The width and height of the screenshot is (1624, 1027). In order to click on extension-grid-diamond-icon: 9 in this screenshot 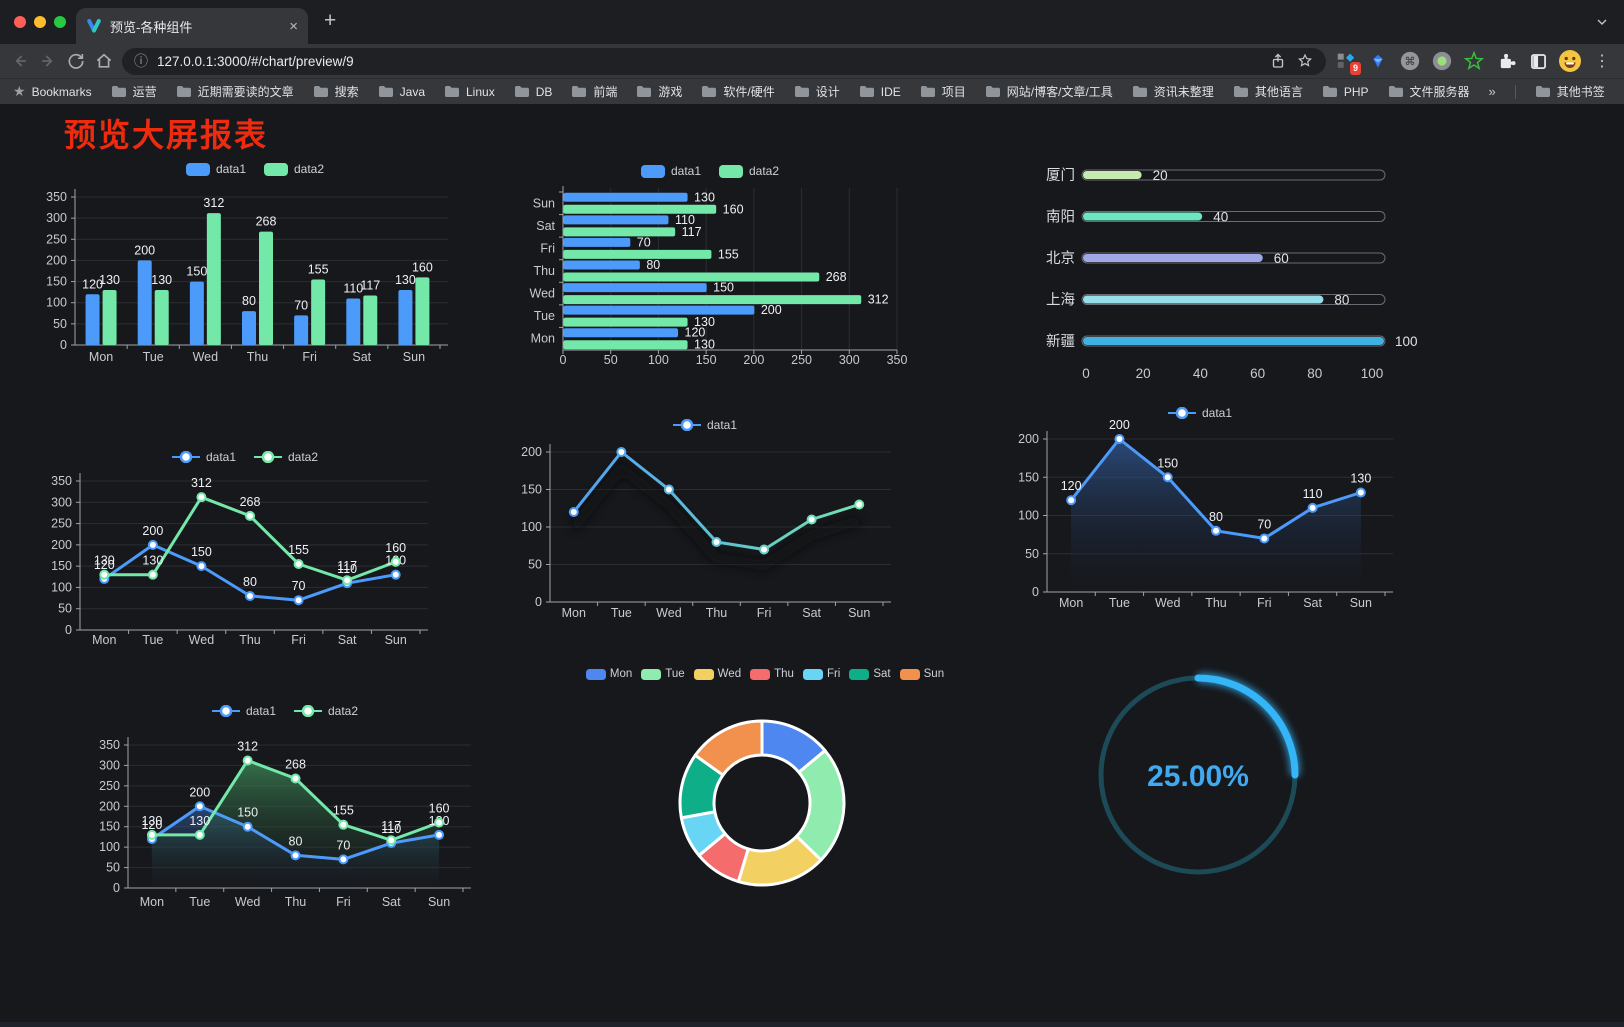, I will do `click(1347, 62)`.